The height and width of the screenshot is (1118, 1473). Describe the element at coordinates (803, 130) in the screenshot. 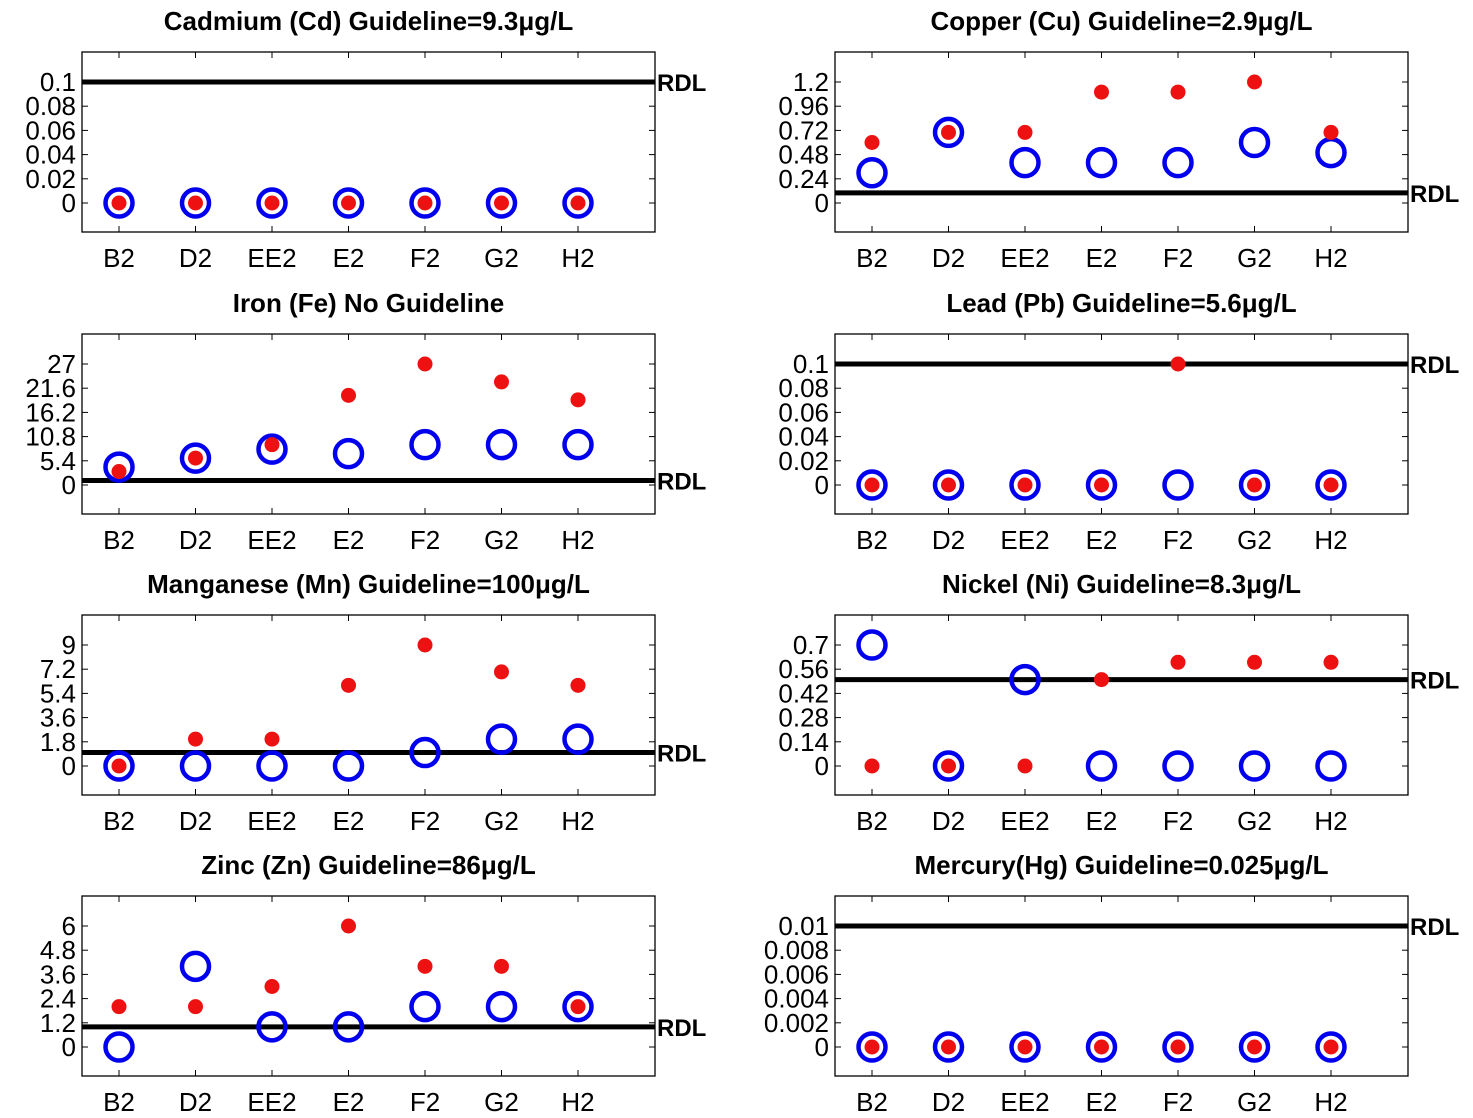

I see `y-tick-label: 0.72` at that location.